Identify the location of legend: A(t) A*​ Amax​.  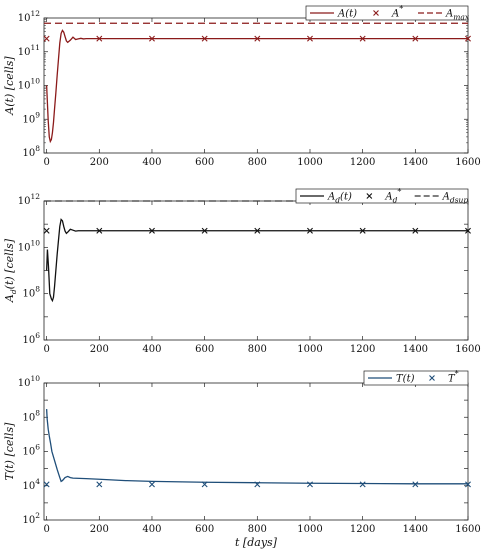
(387, 13).